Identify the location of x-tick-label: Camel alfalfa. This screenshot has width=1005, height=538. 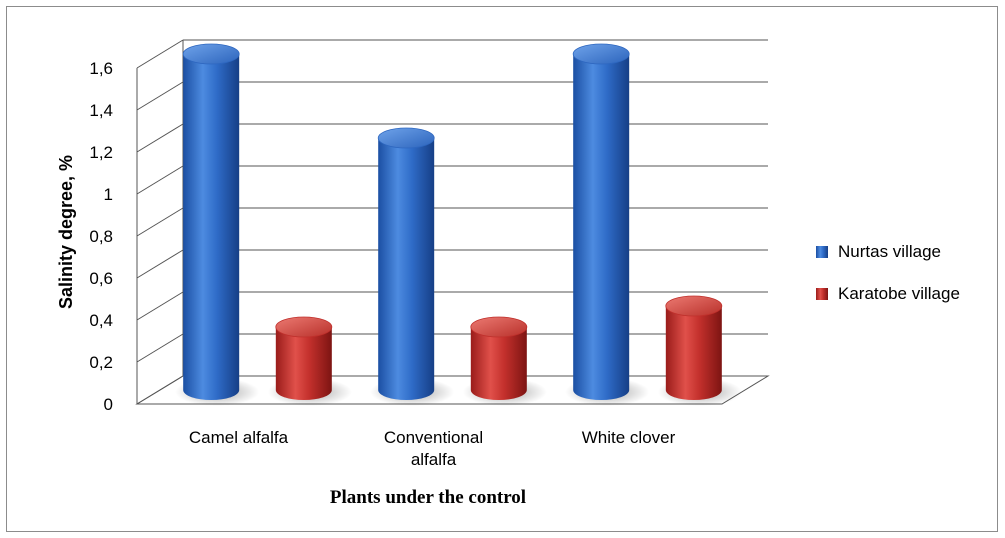
(239, 437).